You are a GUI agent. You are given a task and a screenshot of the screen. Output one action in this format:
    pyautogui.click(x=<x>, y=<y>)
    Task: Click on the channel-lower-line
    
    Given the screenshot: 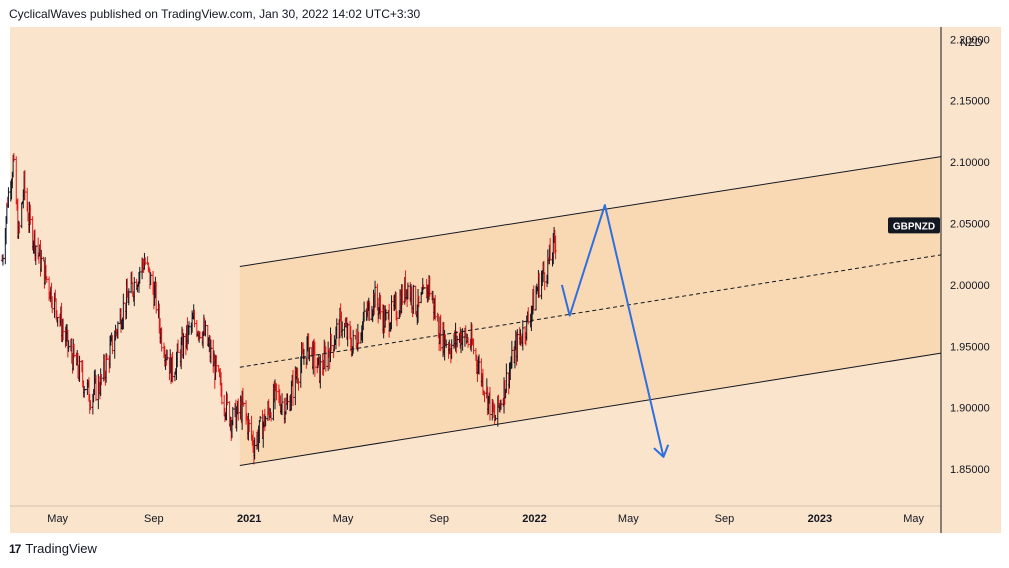 What is the action you would take?
    pyautogui.click(x=590, y=409)
    